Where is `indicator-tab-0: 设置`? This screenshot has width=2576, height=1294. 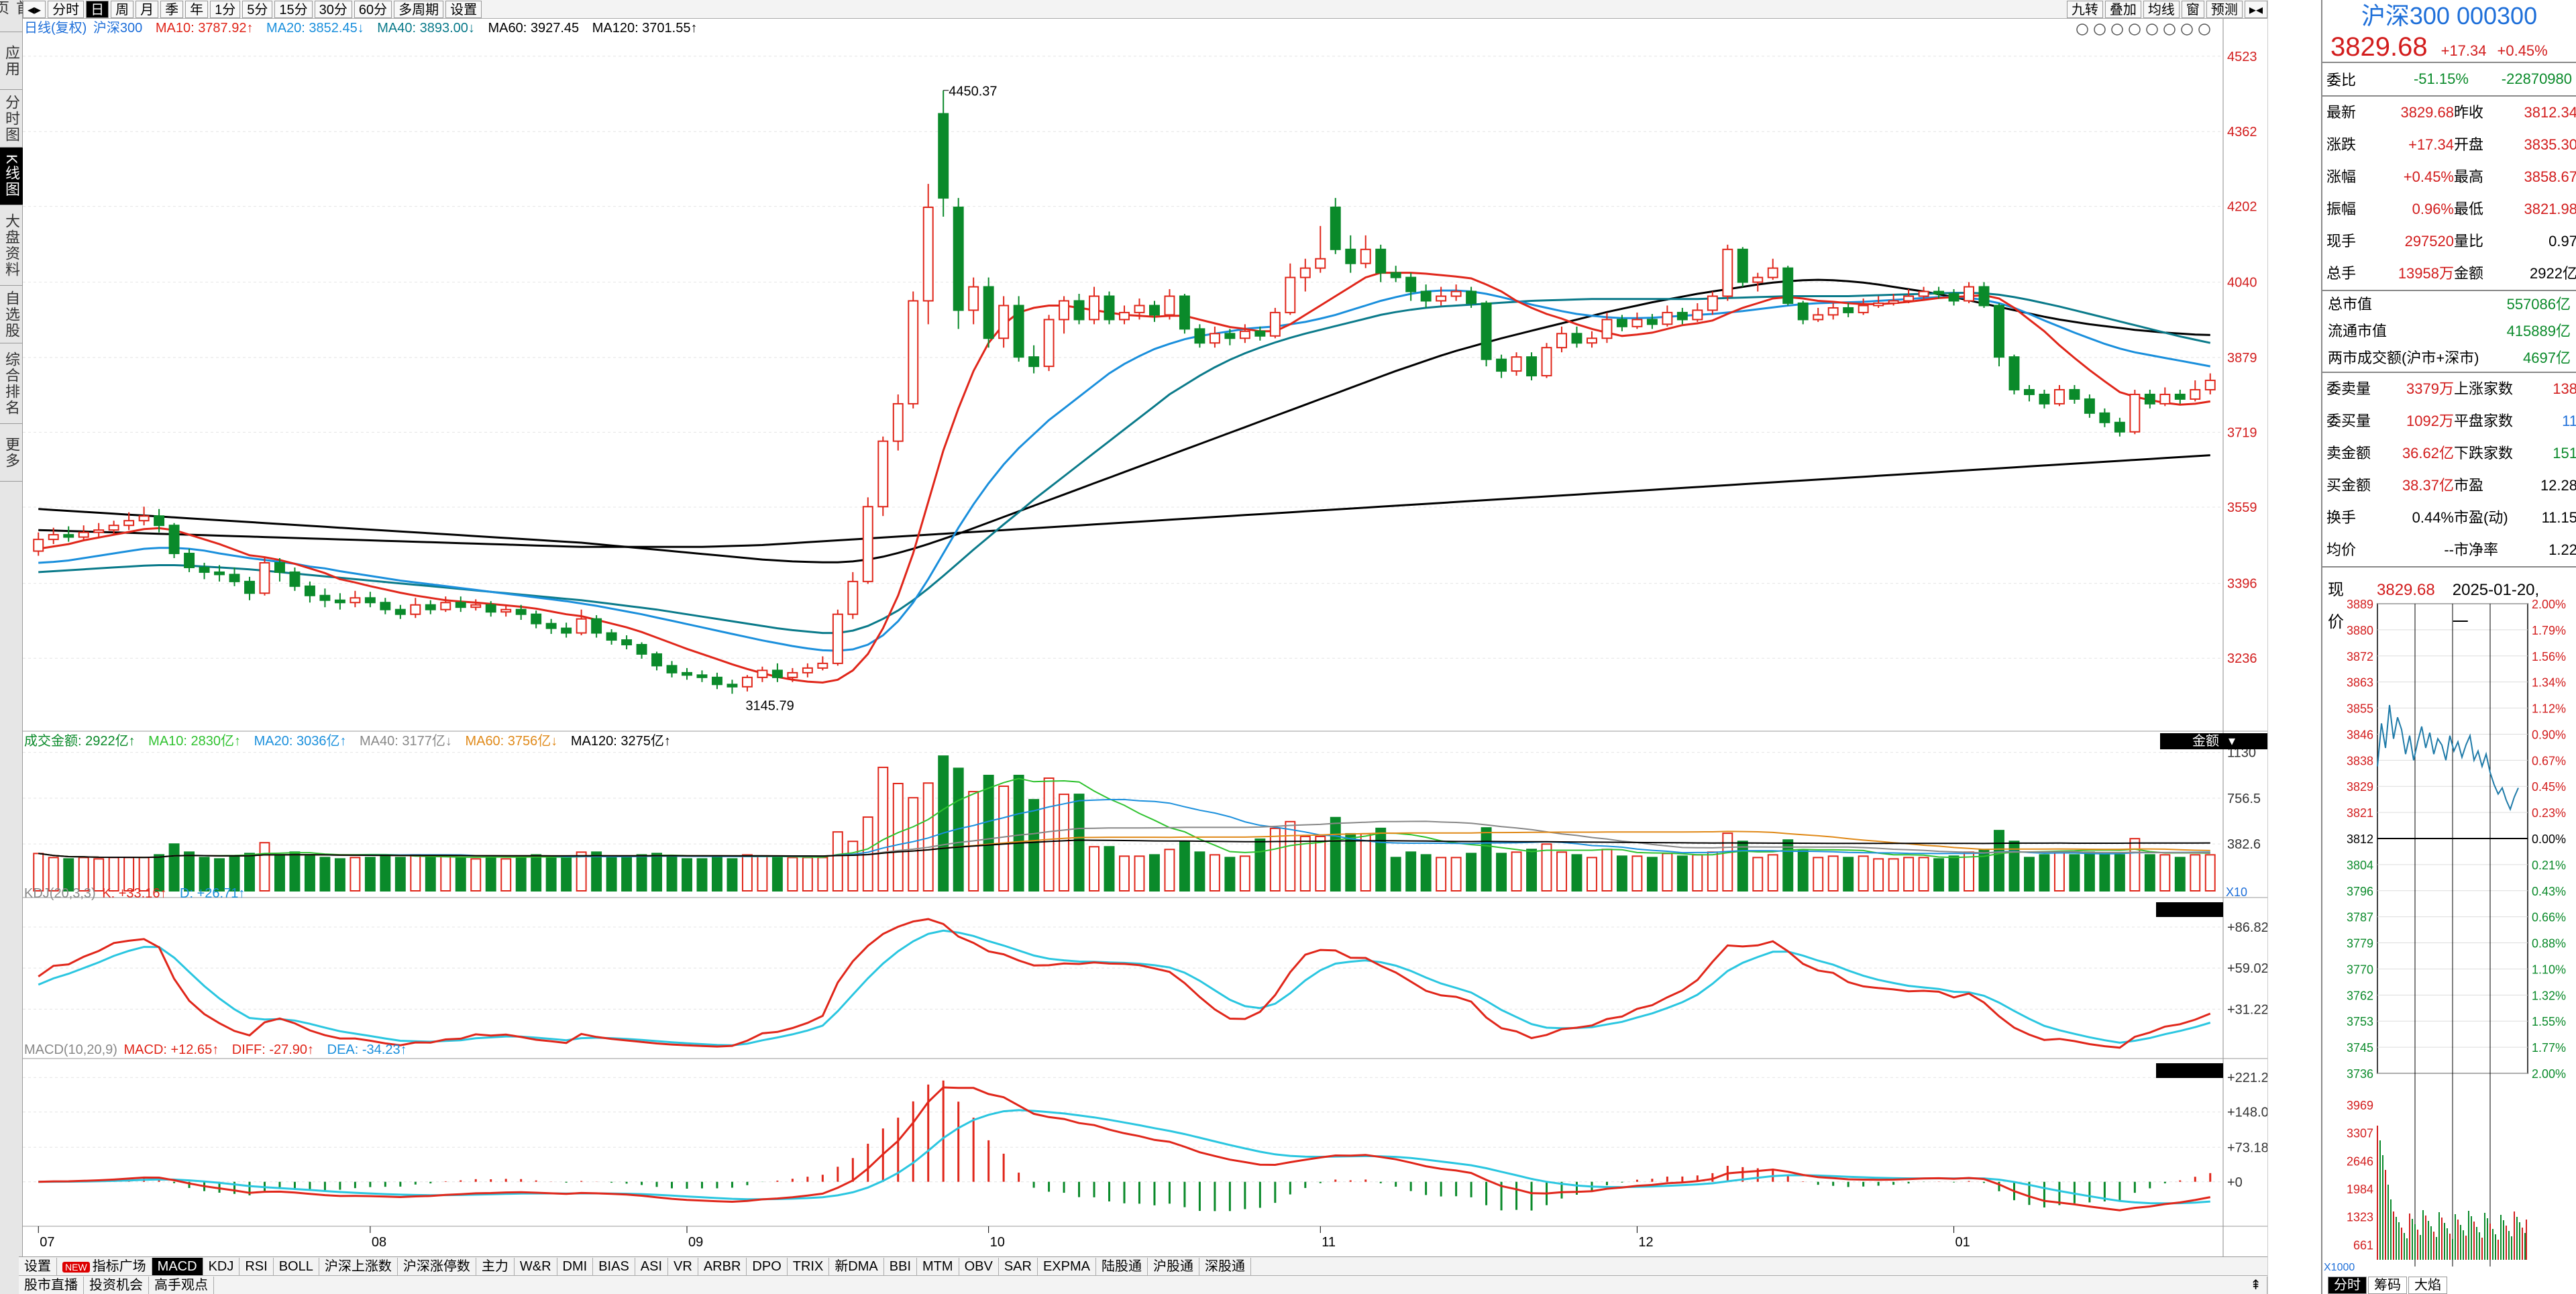 indicator-tab-0: 设置 is located at coordinates (38, 1266).